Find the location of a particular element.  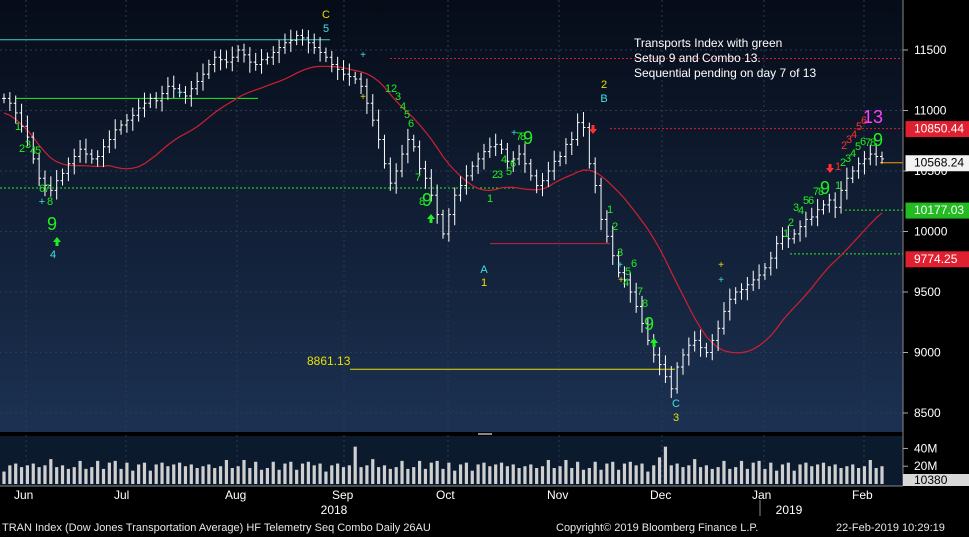

volume-tick-label: 20M is located at coordinates (925, 466).